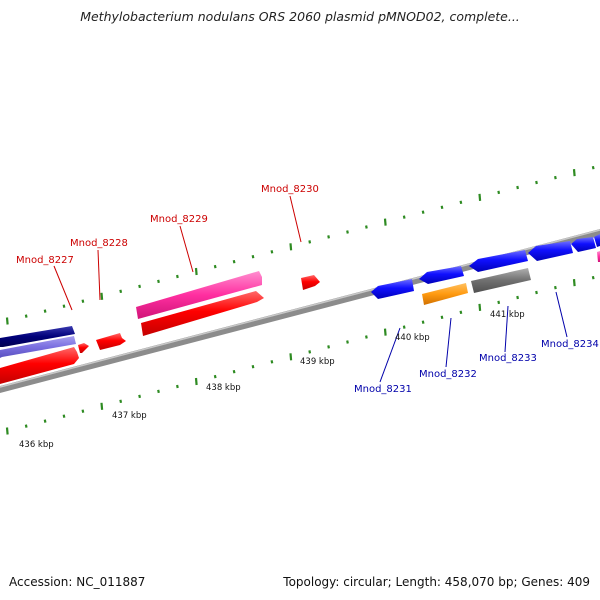  I want to click on gene-mnod-8229-arrow, so click(199, 295).